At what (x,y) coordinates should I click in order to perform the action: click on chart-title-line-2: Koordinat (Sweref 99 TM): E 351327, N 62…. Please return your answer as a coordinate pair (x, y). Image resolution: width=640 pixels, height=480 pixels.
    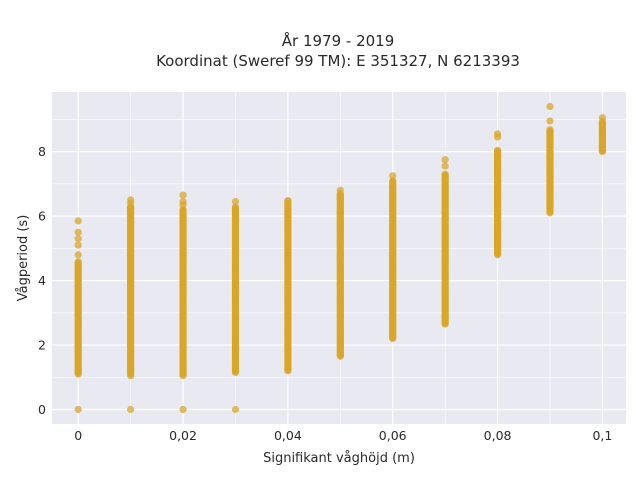
    Looking at the image, I should click on (338, 61).